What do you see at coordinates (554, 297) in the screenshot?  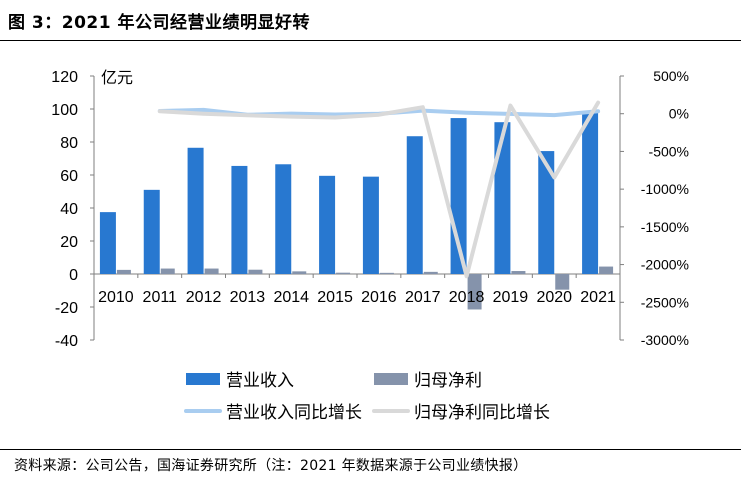 I see `x-tick-label: 2020` at bounding box center [554, 297].